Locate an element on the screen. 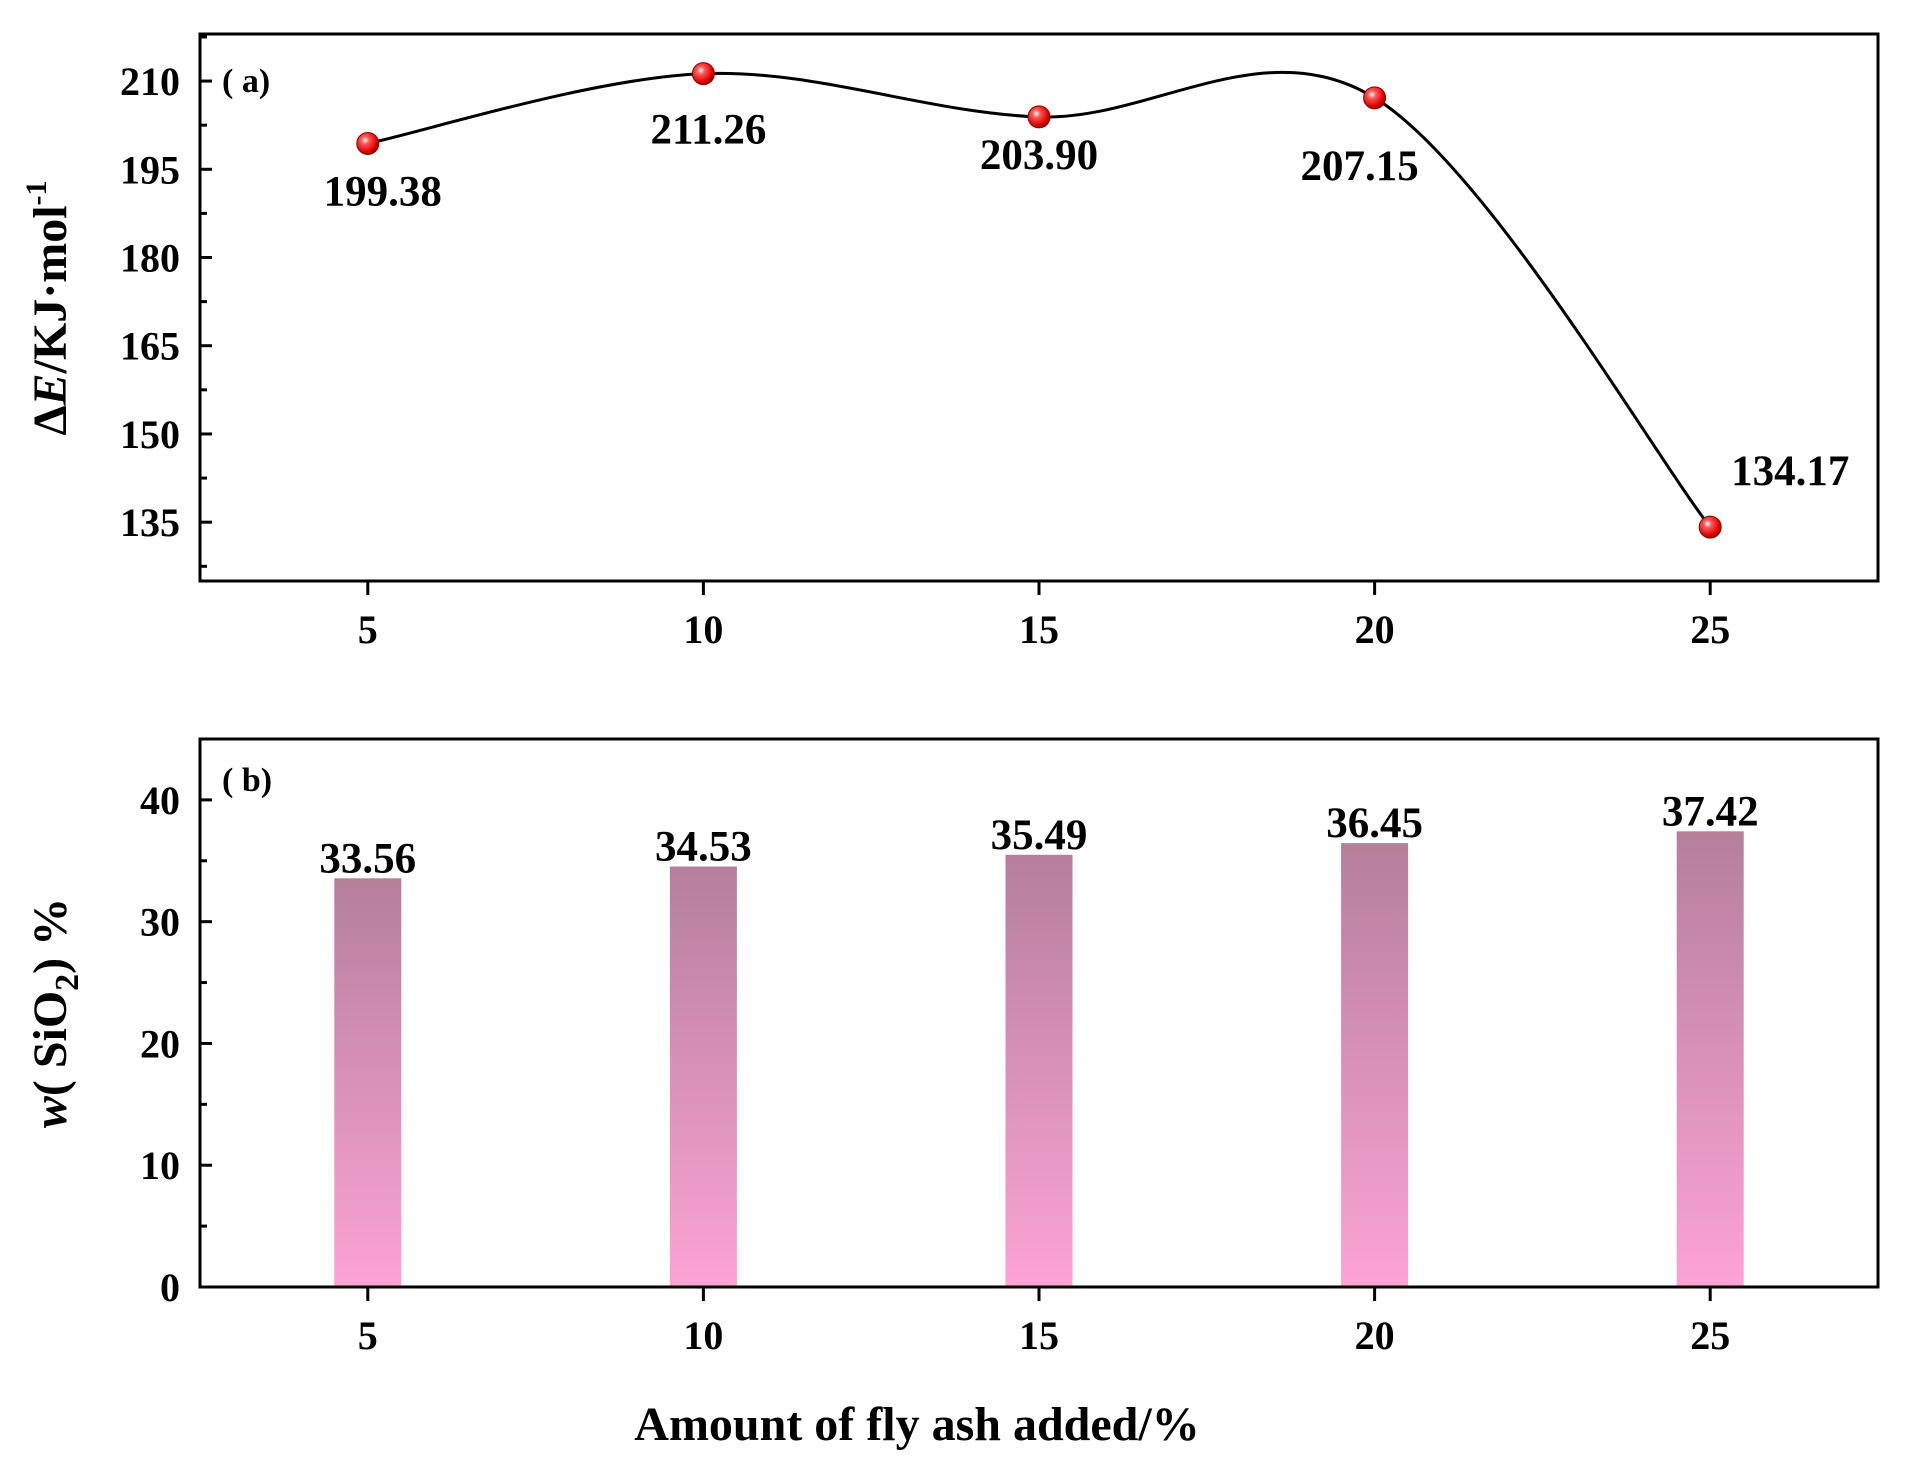 The width and height of the screenshot is (1905, 1469). panel-b-y-tick-label: 30 is located at coordinates (160, 922).